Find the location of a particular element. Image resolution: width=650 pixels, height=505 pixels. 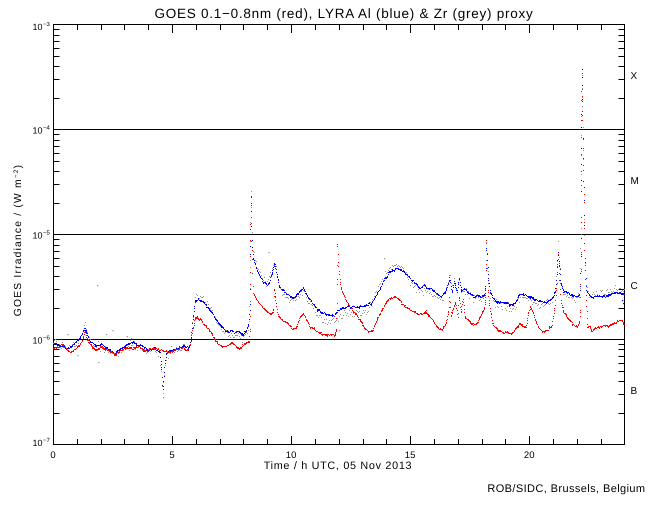

svg-text: M is located at coordinates (635, 181).